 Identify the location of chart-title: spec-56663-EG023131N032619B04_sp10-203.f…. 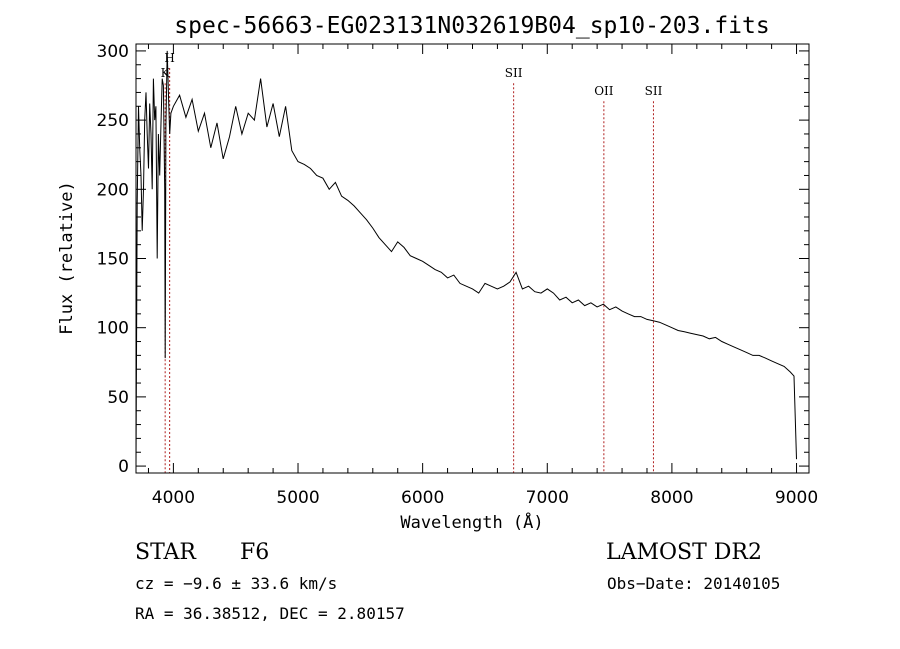
(471, 26).